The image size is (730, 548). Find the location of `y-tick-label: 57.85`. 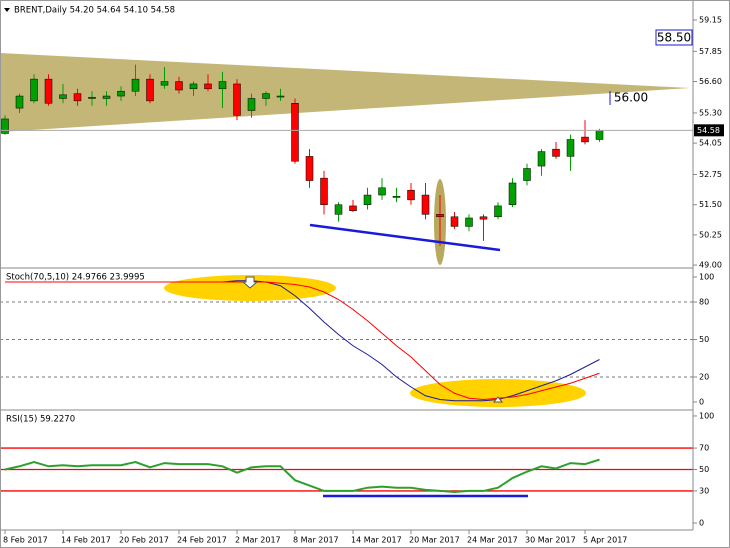

y-tick-label: 57.85 is located at coordinates (710, 51).